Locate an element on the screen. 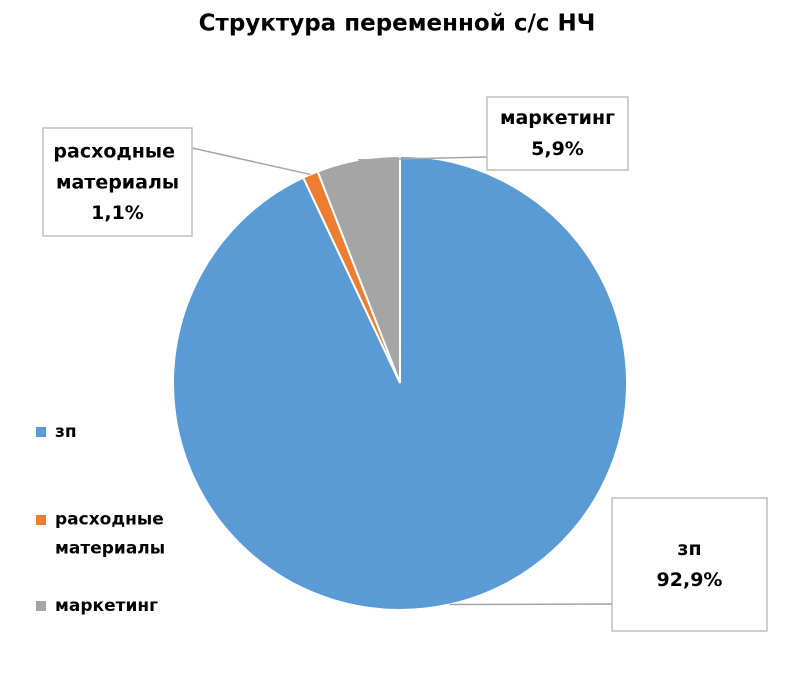 The width and height of the screenshot is (793, 673). legend-label: расходные материалы is located at coordinates (112, 534).